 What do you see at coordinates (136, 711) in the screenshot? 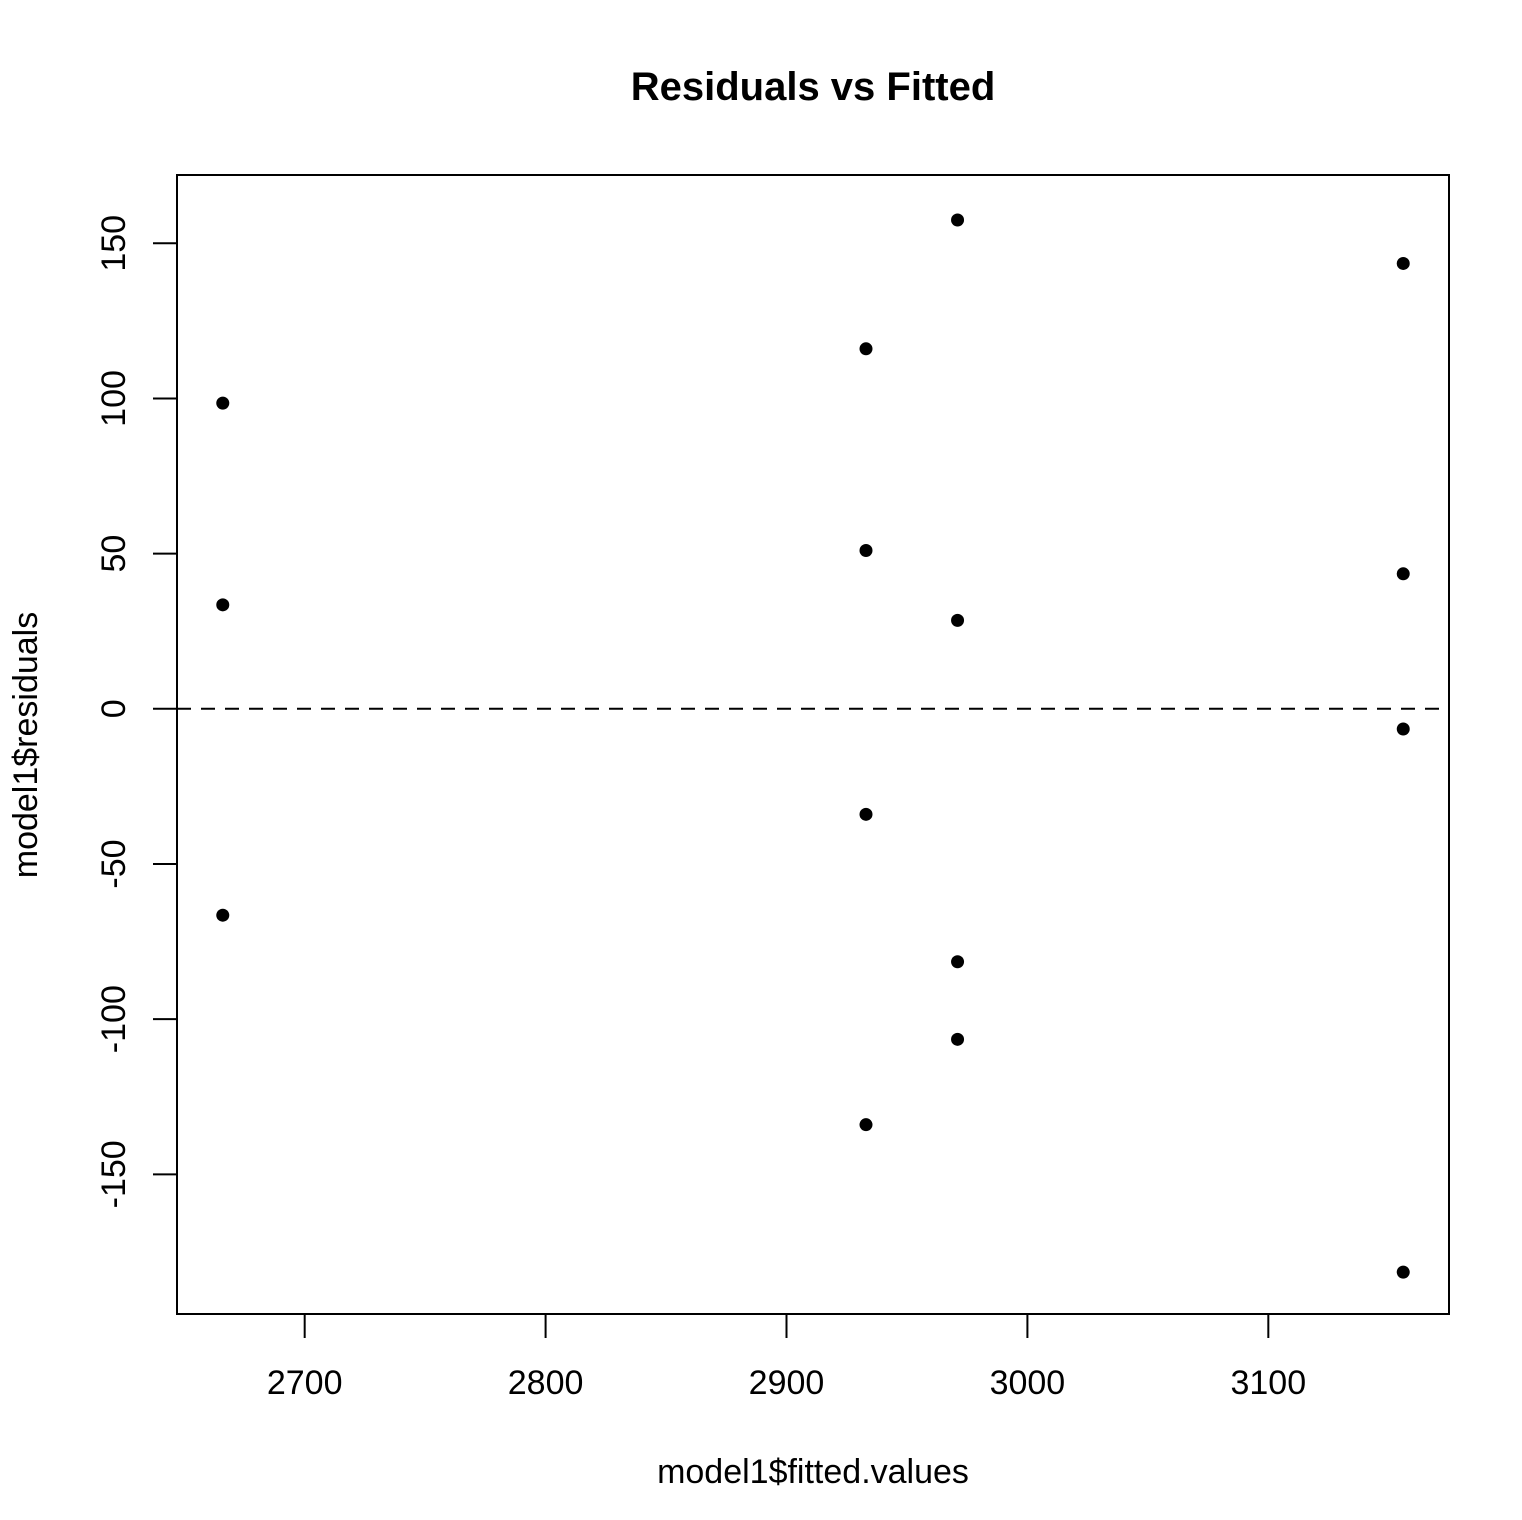
I see `y-axis: -150 -100 -50 0 50 100 150` at bounding box center [136, 711].